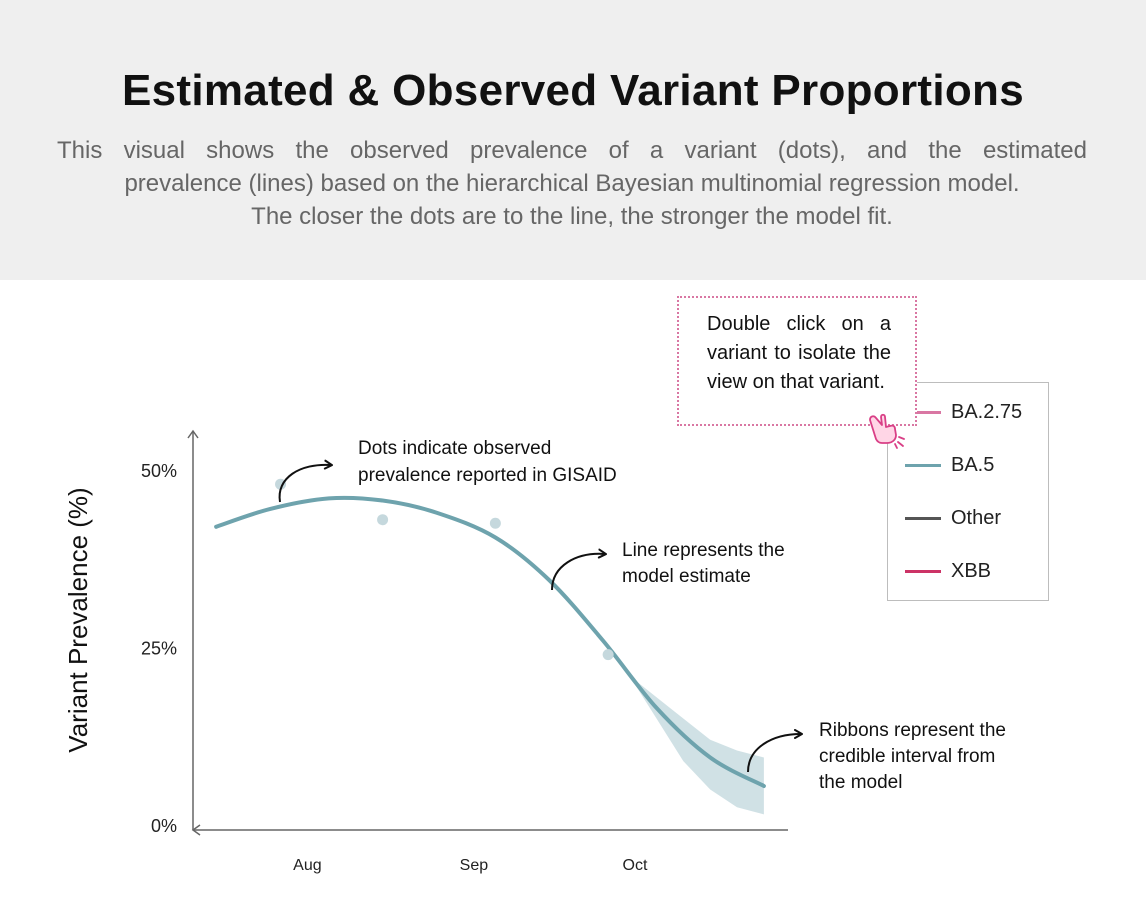 Image resolution: width=1146 pixels, height=911 pixels. What do you see at coordinates (307, 865) in the screenshot?
I see `x-tick-label: Aug` at bounding box center [307, 865].